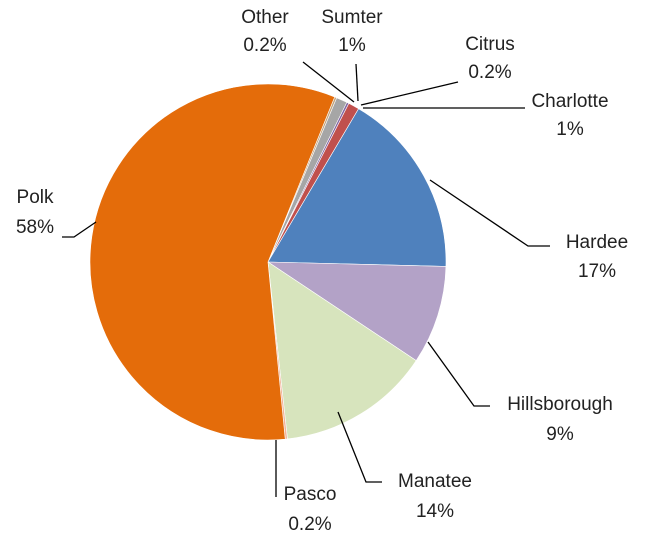  What do you see at coordinates (435, 481) in the screenshot?
I see `slice-label: Manatee` at bounding box center [435, 481].